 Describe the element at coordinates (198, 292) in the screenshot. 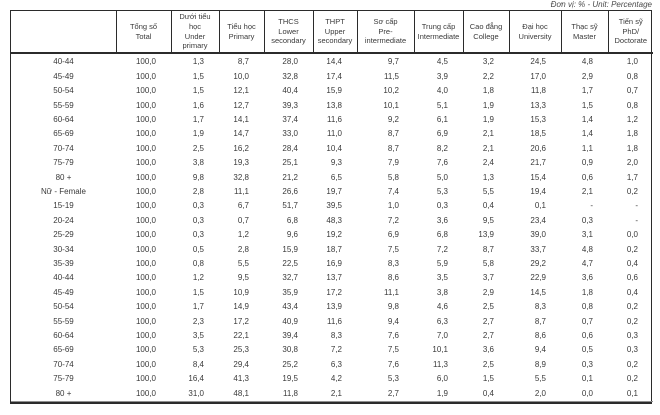

I see `cell-value: 1,5` at that location.